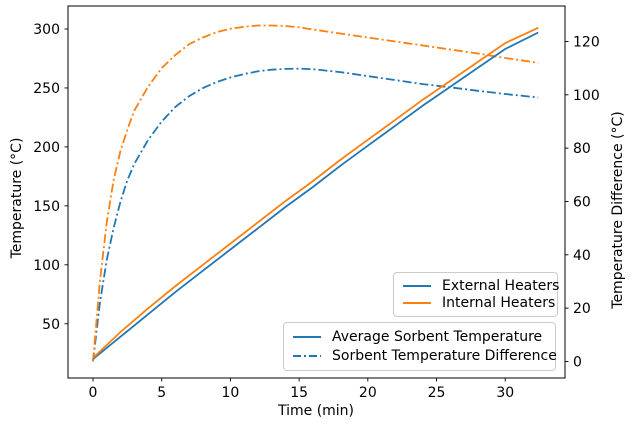 The height and width of the screenshot is (432, 635). What do you see at coordinates (299, 393) in the screenshot?
I see `x-tick-label: 15` at bounding box center [299, 393].